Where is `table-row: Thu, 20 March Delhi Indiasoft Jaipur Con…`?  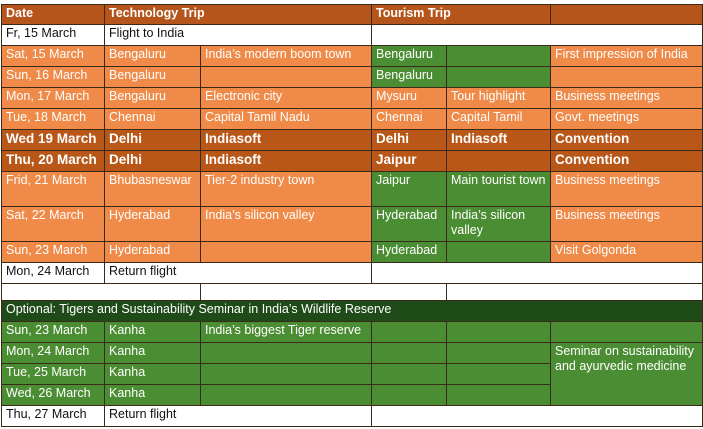
table-row: Thu, 20 March Delhi Indiasoft Jaipur Con… is located at coordinates (352, 161).